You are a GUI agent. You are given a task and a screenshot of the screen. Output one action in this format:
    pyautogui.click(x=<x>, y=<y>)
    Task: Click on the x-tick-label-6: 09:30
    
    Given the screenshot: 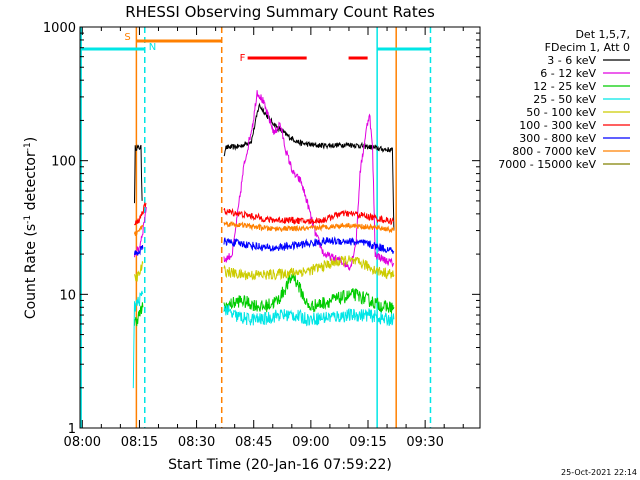 What is the action you would take?
    pyautogui.click(x=424, y=442)
    